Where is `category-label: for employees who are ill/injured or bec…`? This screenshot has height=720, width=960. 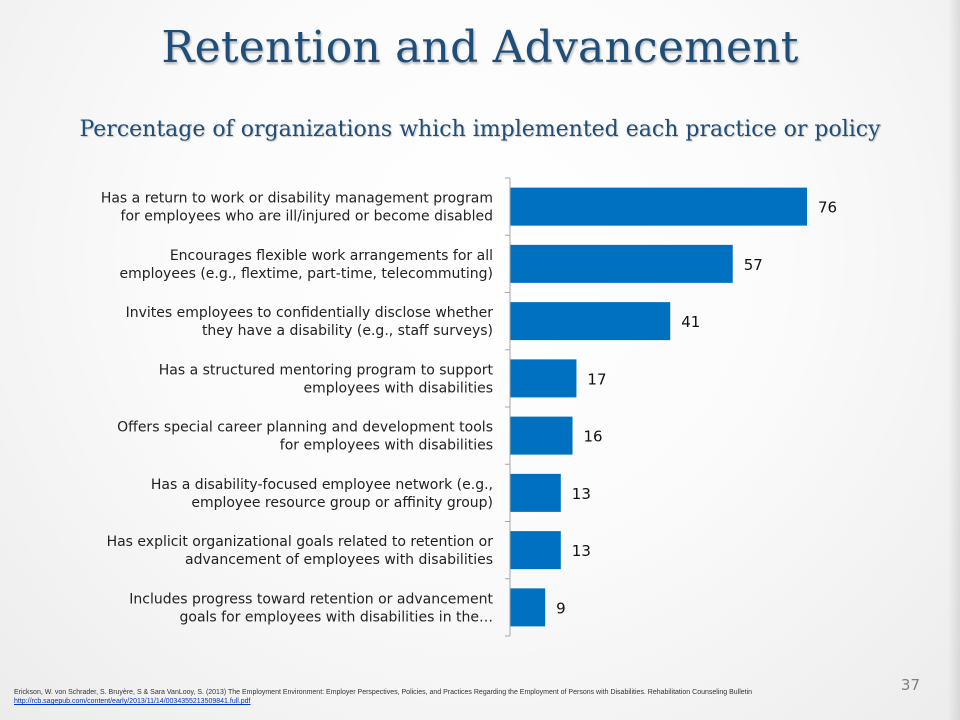 category-label: for employees who are ill/injured or bec… is located at coordinates (307, 217).